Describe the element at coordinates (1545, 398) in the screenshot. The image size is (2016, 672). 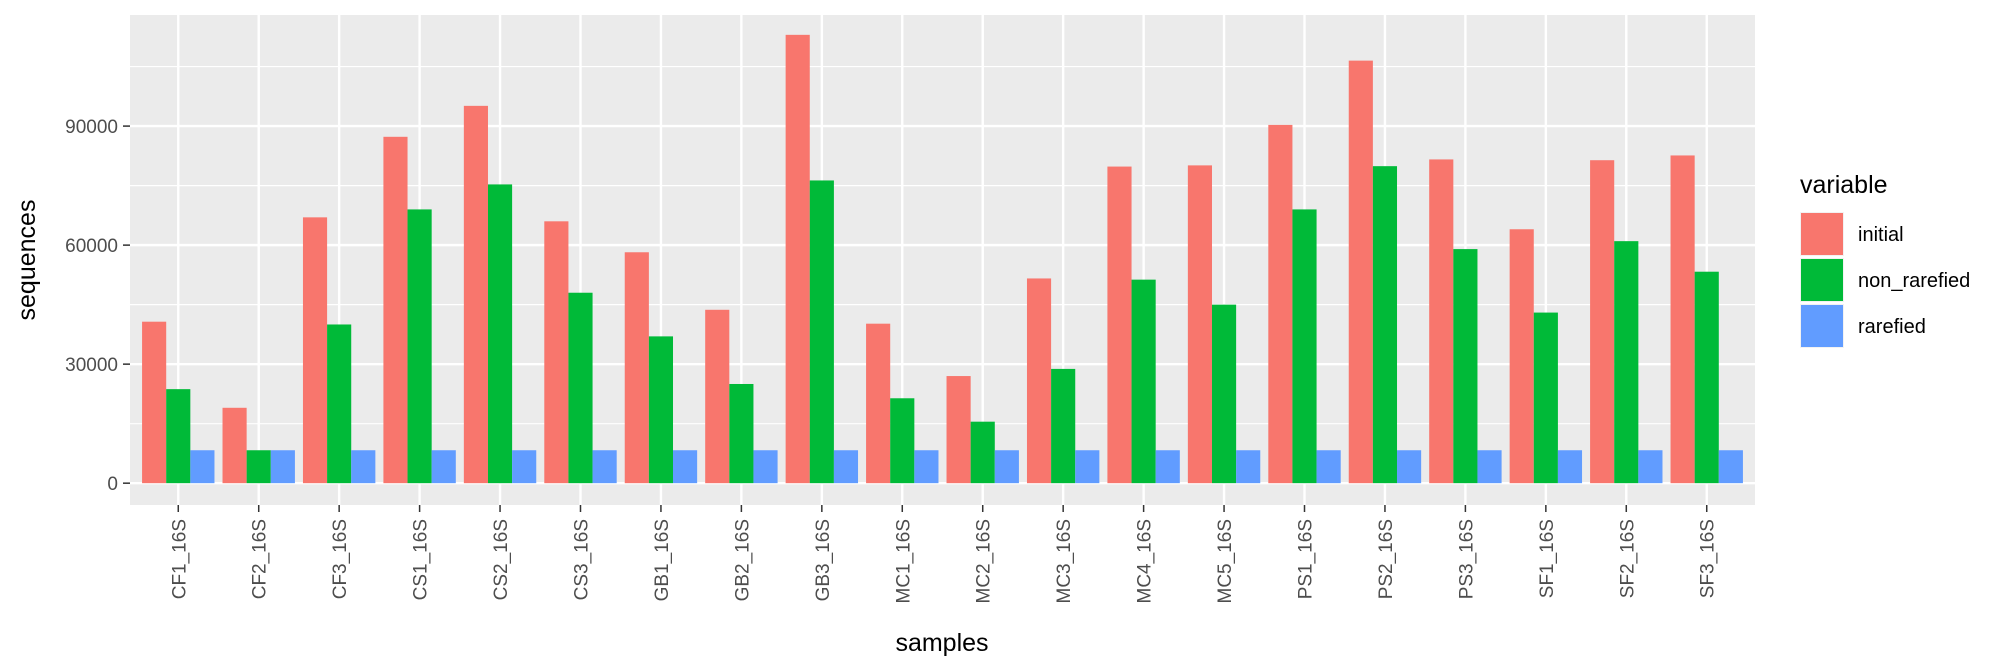
I see `bar-non_rarefied-SF1_16S` at that location.